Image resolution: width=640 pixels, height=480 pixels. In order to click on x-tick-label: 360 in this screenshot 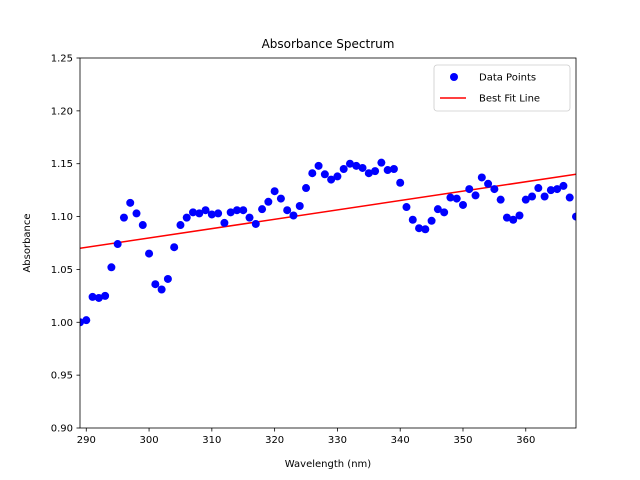, I will do `click(525, 440)`.